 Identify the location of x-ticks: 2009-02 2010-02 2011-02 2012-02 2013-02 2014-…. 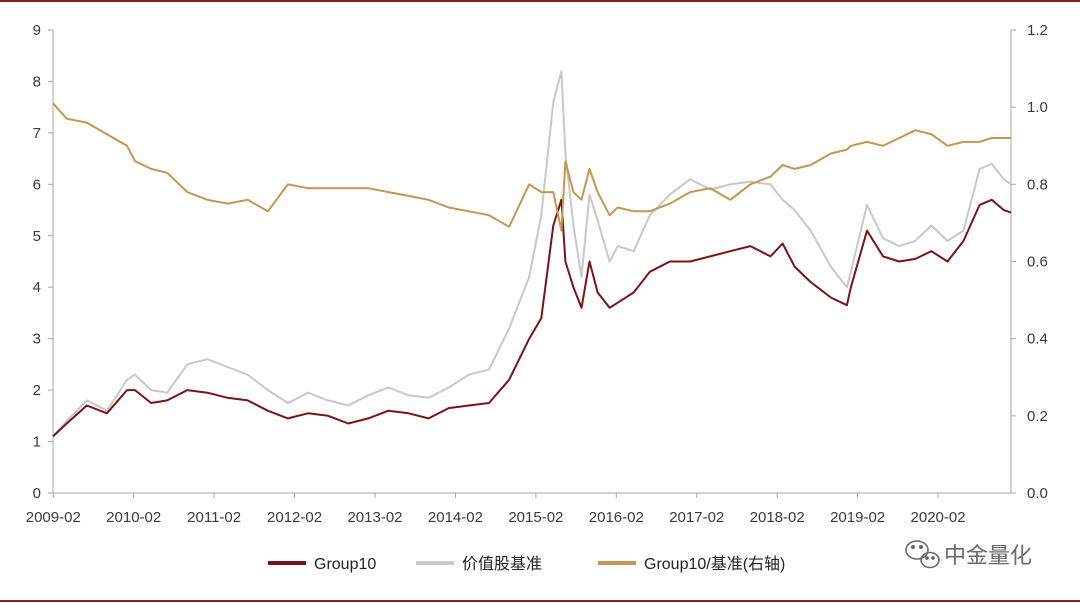
(496, 509).